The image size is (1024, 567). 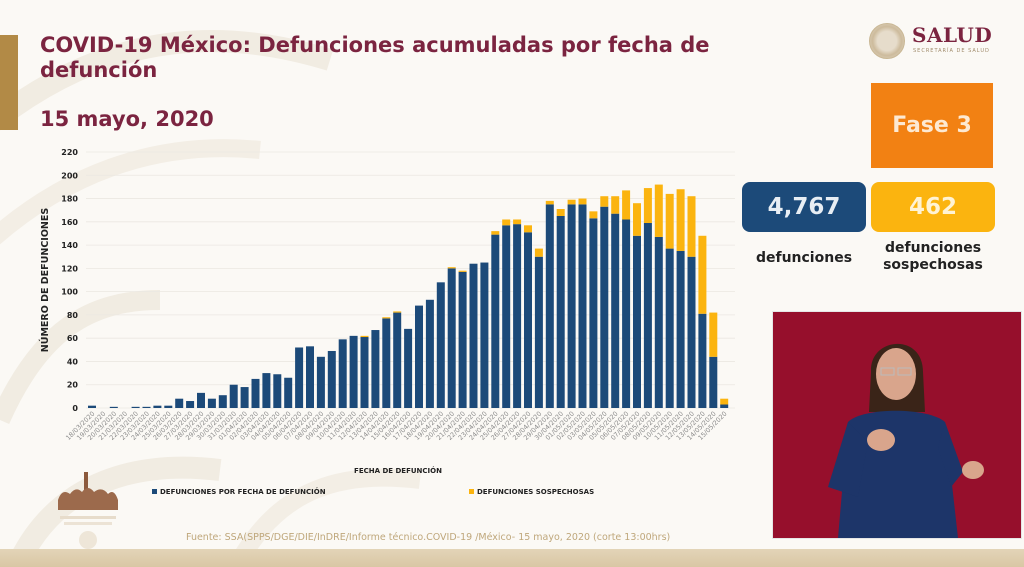 I want to click on logo-subtitle: SECRETARÍA DE SALUD, so click(x=951, y=51).